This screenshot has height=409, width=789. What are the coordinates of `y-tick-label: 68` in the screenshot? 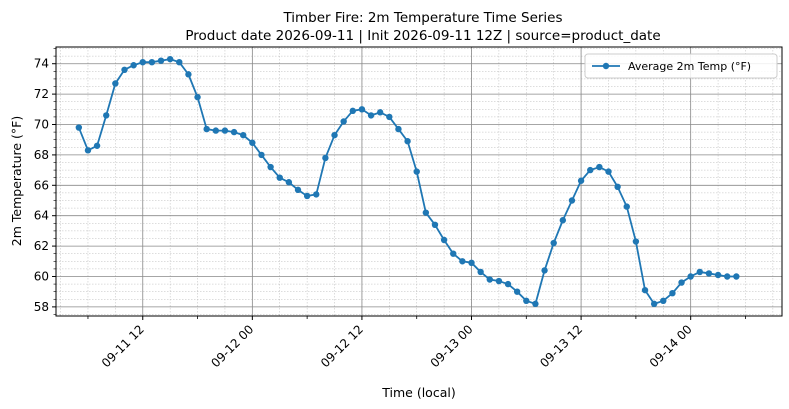 It's located at (41, 155).